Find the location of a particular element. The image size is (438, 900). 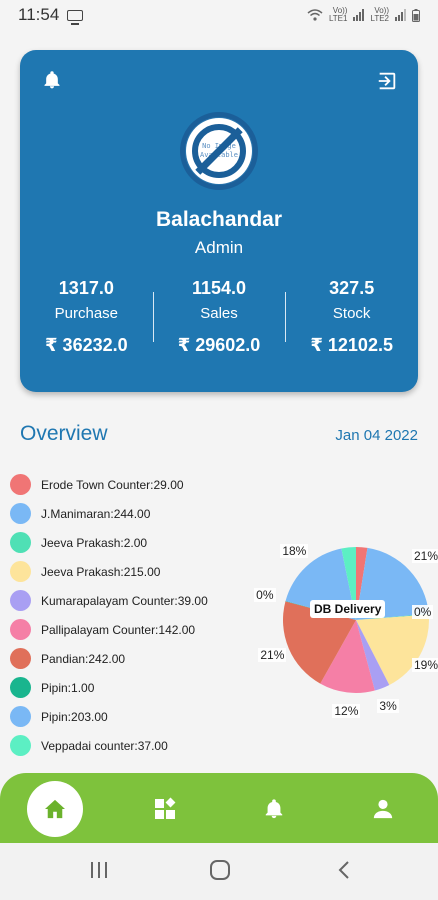

stat-qty: 1317.0 is located at coordinates (86, 288).